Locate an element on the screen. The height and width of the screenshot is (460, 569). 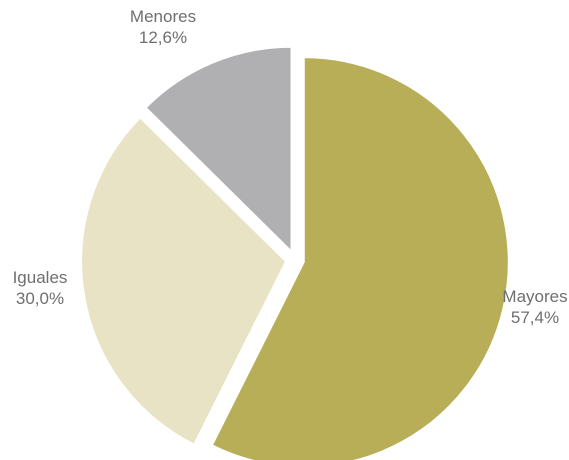
slice-value-label: 12,6% is located at coordinates (163, 37).